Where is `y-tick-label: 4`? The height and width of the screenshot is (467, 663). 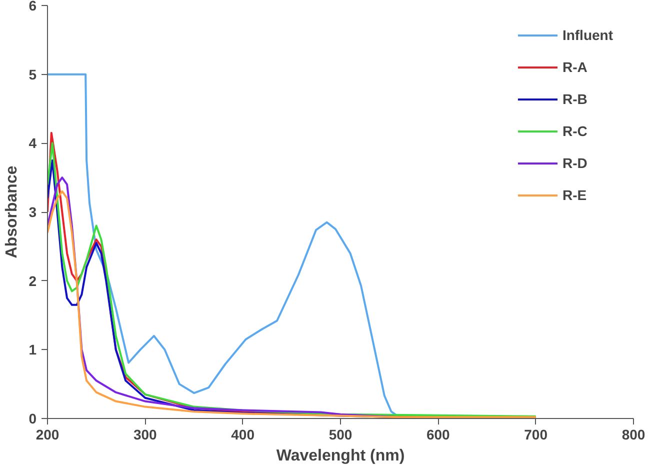 y-tick-label: 4 is located at coordinates (32, 143).